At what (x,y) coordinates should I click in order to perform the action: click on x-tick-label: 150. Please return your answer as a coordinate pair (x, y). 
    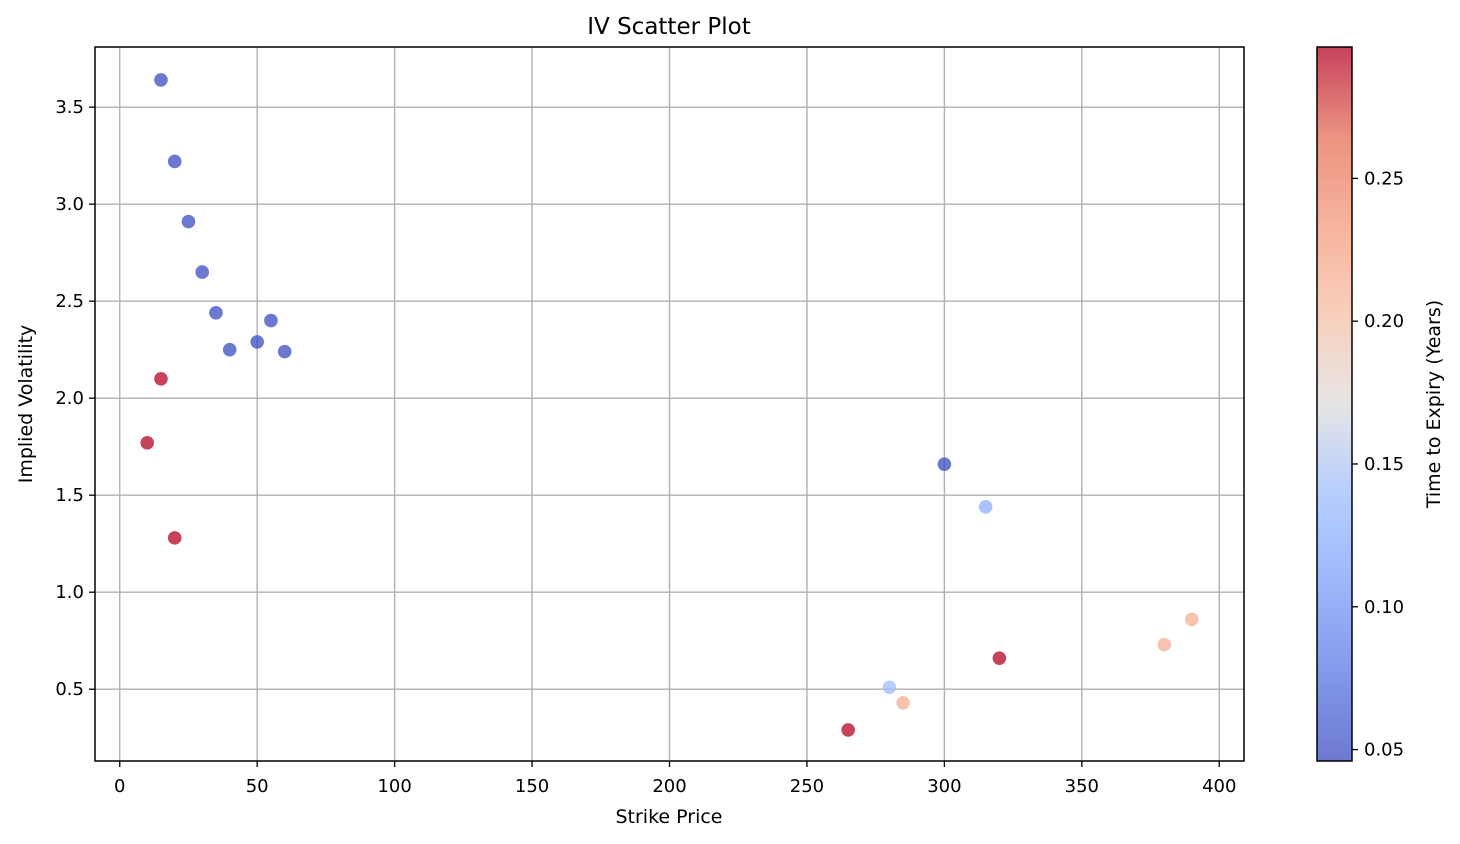
    Looking at the image, I should click on (532, 786).